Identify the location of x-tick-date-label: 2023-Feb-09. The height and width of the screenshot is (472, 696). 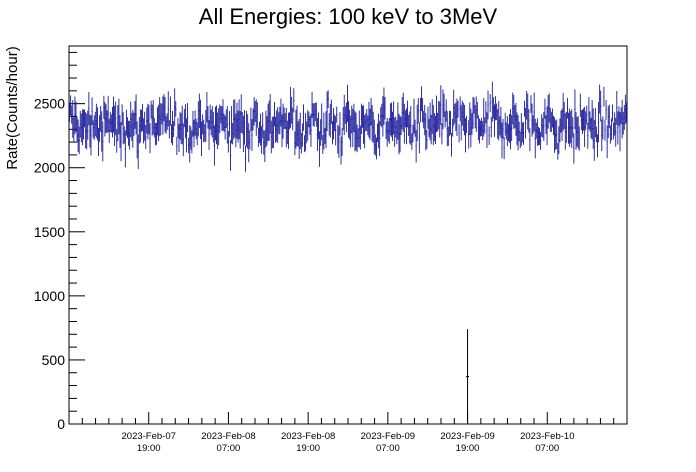
(467, 436).